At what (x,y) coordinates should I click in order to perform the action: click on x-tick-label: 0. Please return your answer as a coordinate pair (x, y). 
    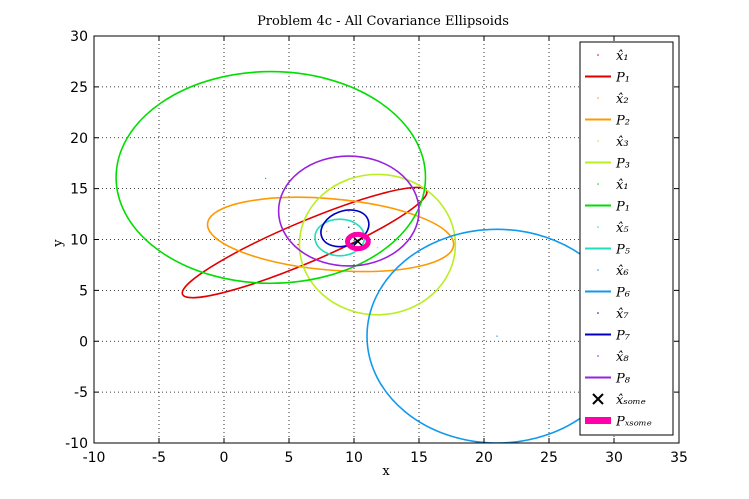
    Looking at the image, I should click on (224, 458).